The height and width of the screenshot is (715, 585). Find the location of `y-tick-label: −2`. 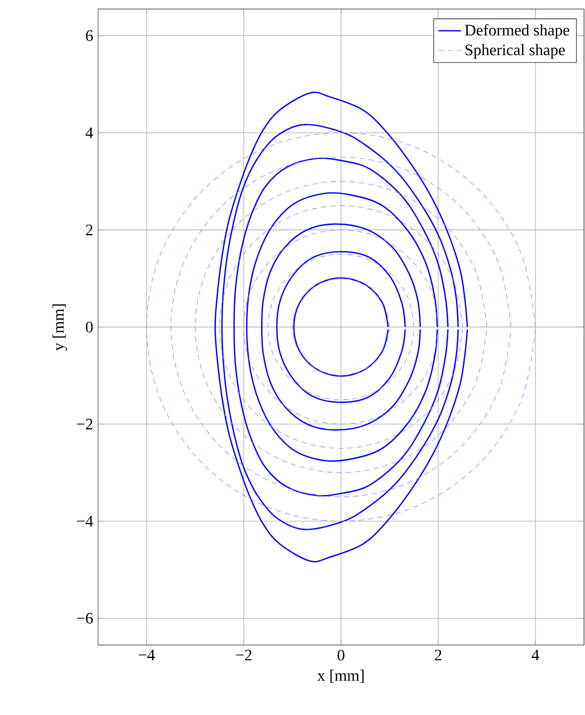

y-tick-label: −2 is located at coordinates (84, 424).